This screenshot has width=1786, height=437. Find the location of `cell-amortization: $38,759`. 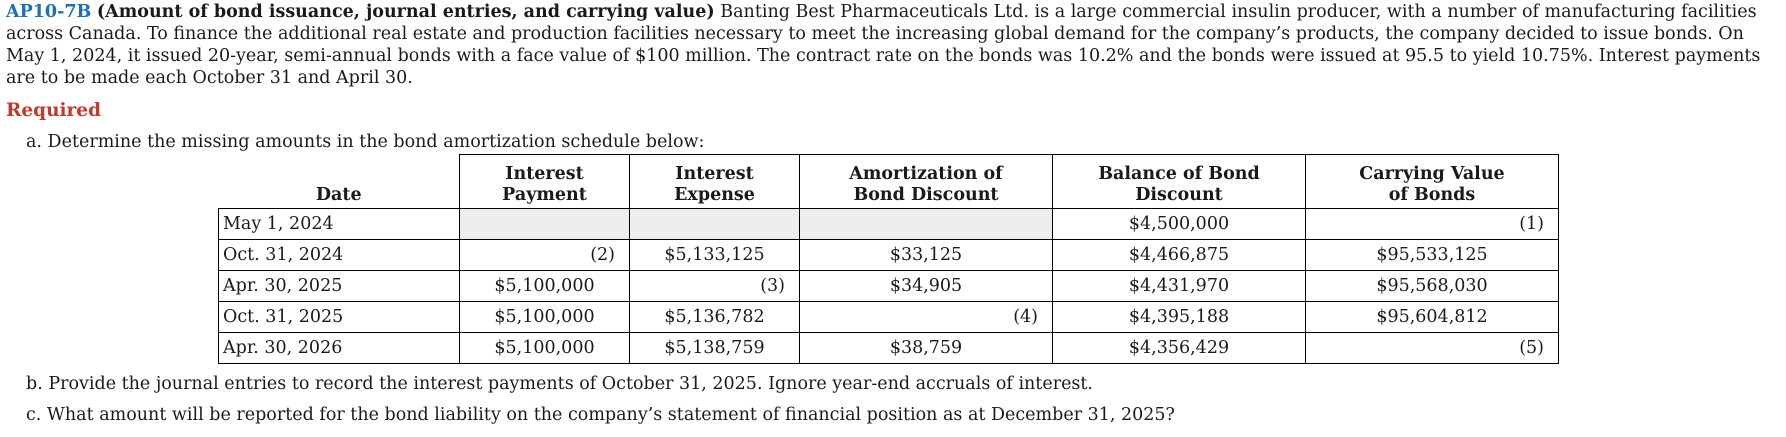

cell-amortization: $38,759 is located at coordinates (926, 348).